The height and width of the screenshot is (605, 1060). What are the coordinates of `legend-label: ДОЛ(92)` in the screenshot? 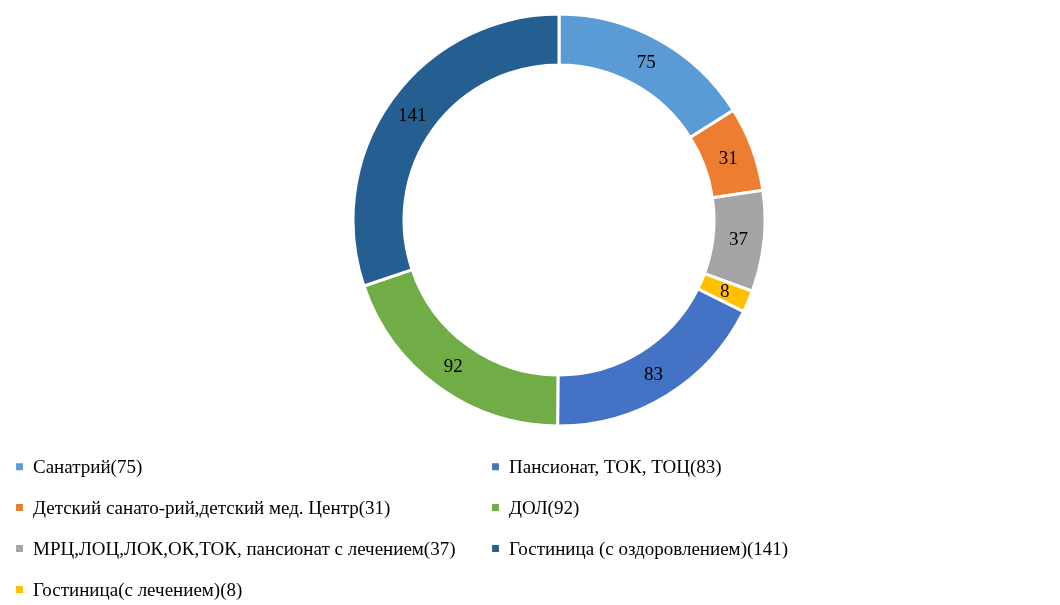 It's located at (544, 507).